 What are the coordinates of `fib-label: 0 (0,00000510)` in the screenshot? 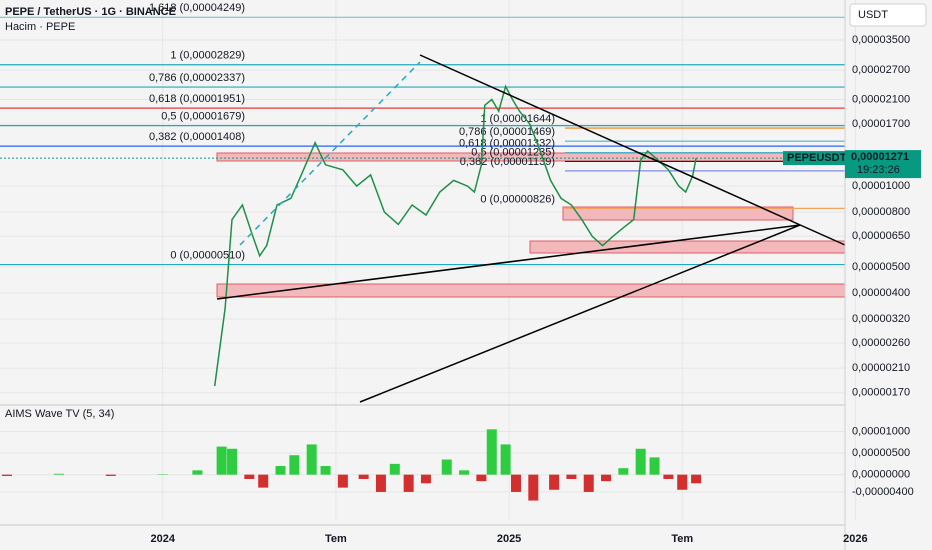 It's located at (207, 255).